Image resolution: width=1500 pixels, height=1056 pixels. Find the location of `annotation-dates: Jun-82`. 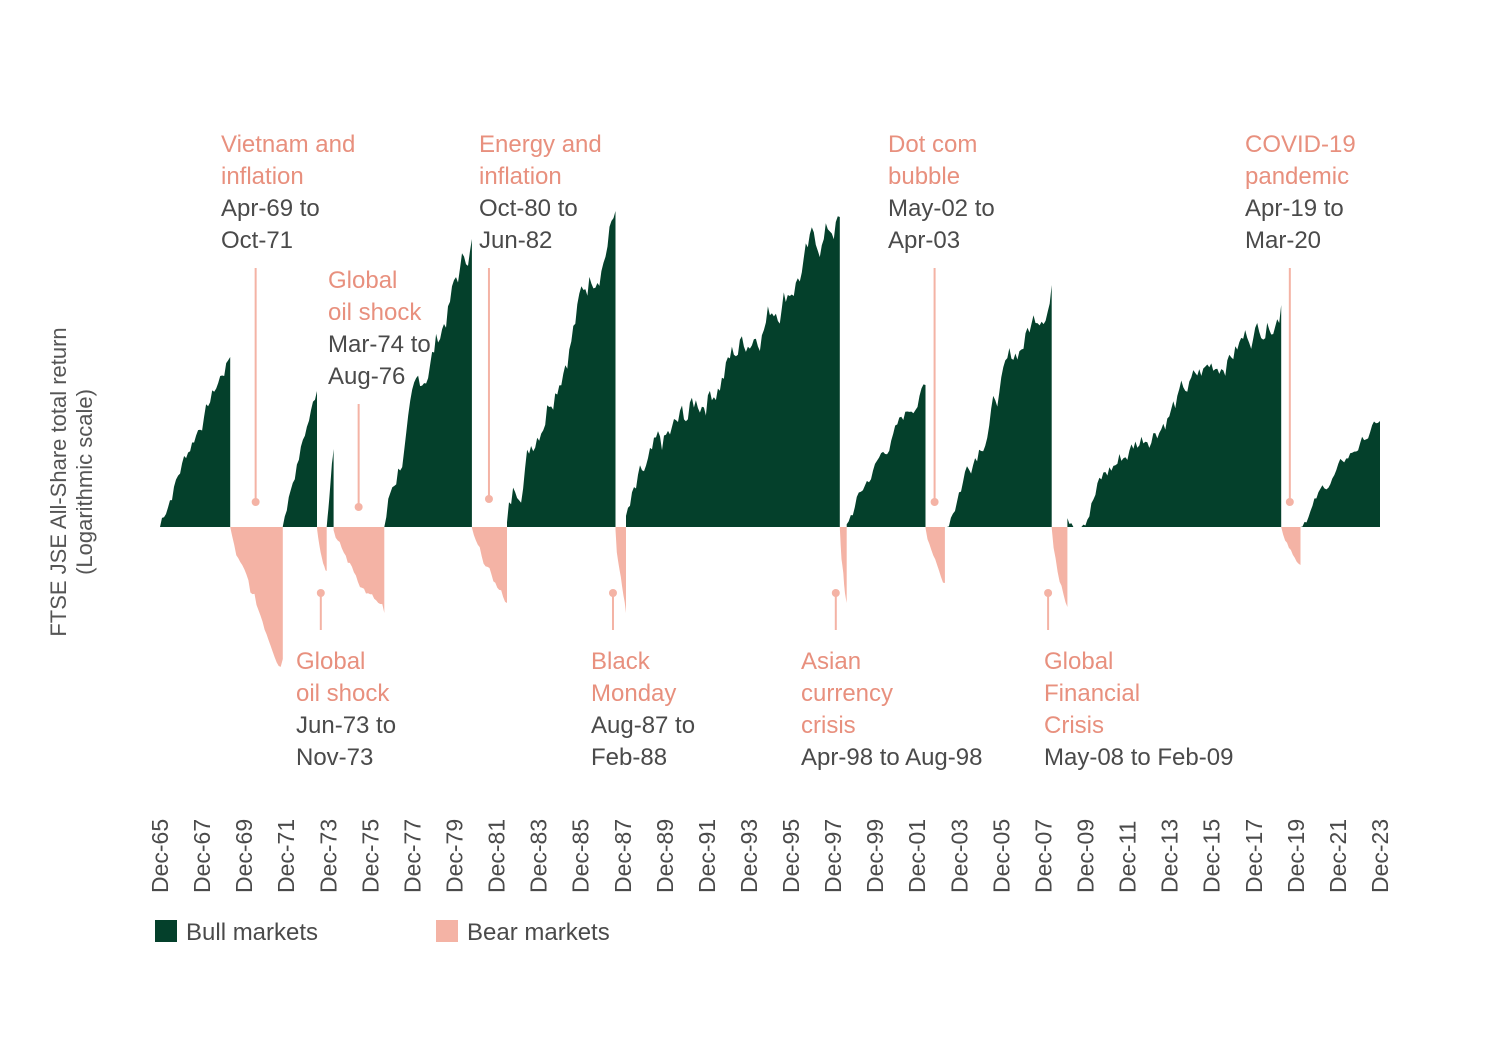

annotation-dates: Jun-82 is located at coordinates (515, 240).